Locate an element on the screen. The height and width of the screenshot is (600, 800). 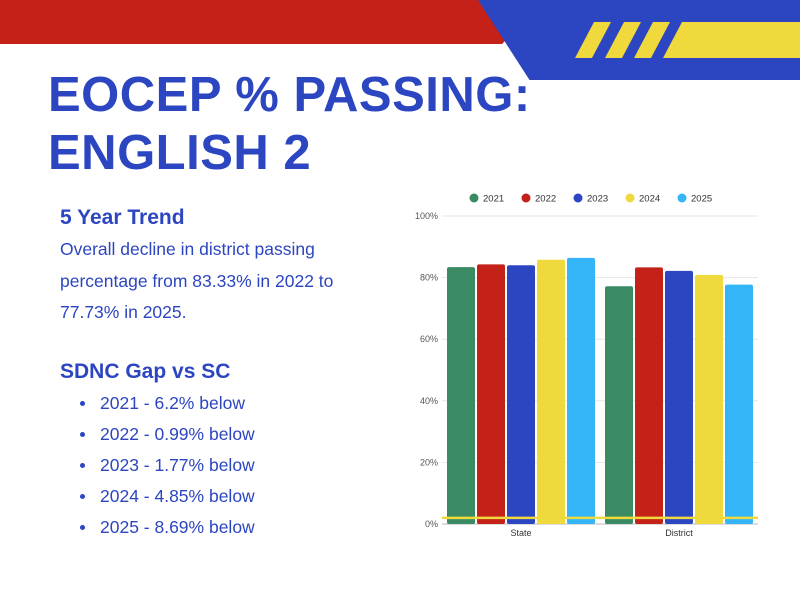
stripe-decoration is located at coordinates (687, 40).